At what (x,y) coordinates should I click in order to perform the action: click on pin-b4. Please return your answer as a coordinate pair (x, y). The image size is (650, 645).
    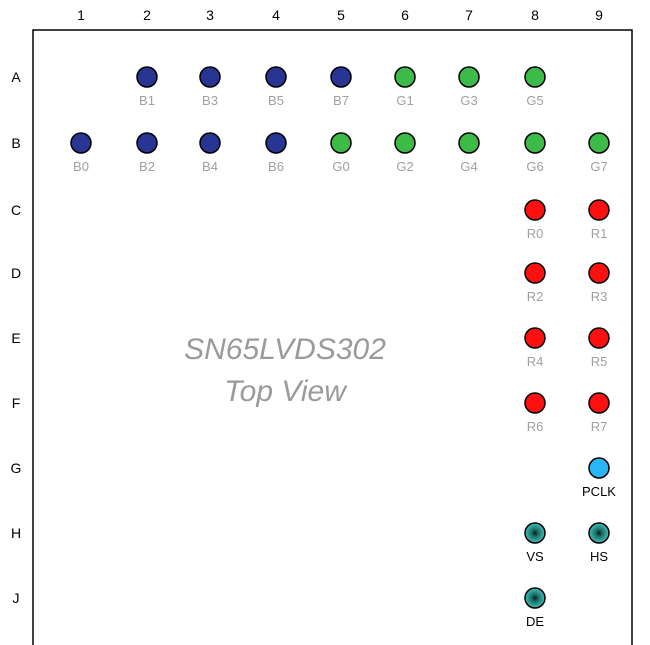
    Looking at the image, I should click on (210, 143).